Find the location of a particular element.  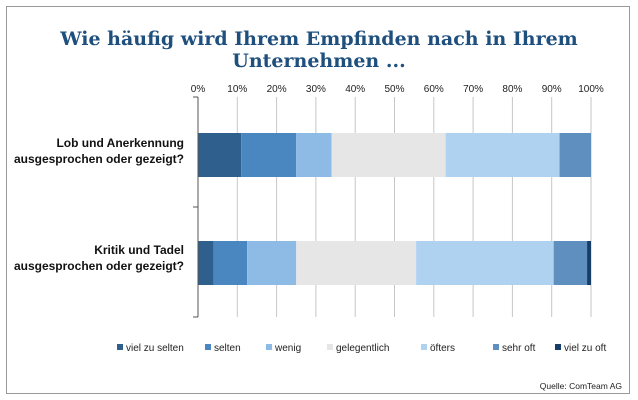

bar-segment: viel zu selten: 11% is located at coordinates (220, 155).